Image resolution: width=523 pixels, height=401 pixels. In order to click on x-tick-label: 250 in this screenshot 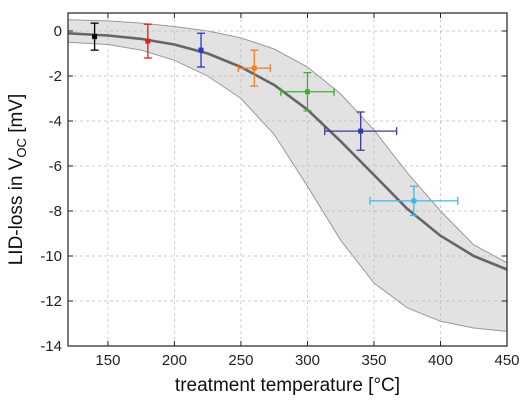, I will do `click(240, 360)`.